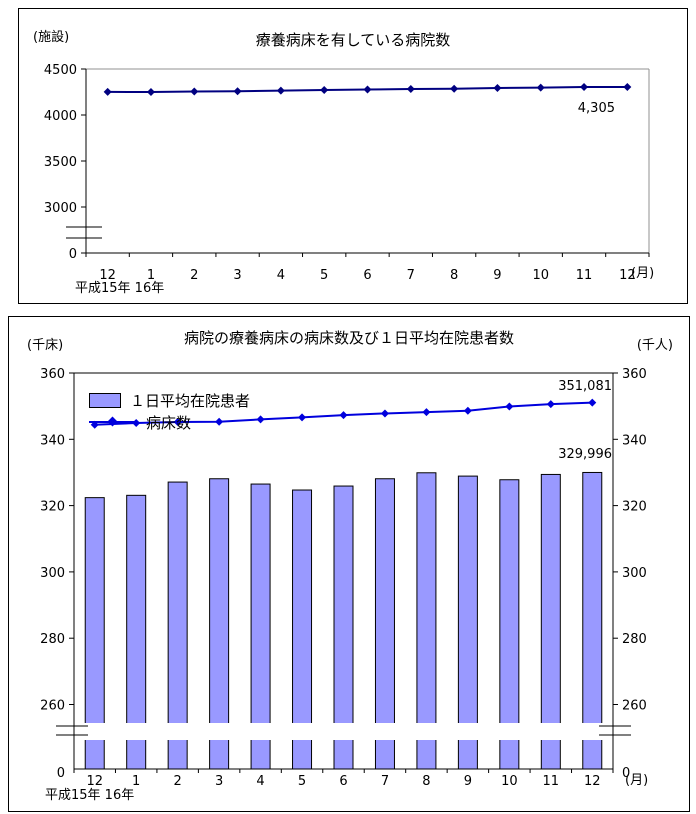 This screenshot has height=814, width=696. Describe the element at coordinates (61, 773) in the screenshot. I see `left-y-zero-label: 0` at that location.